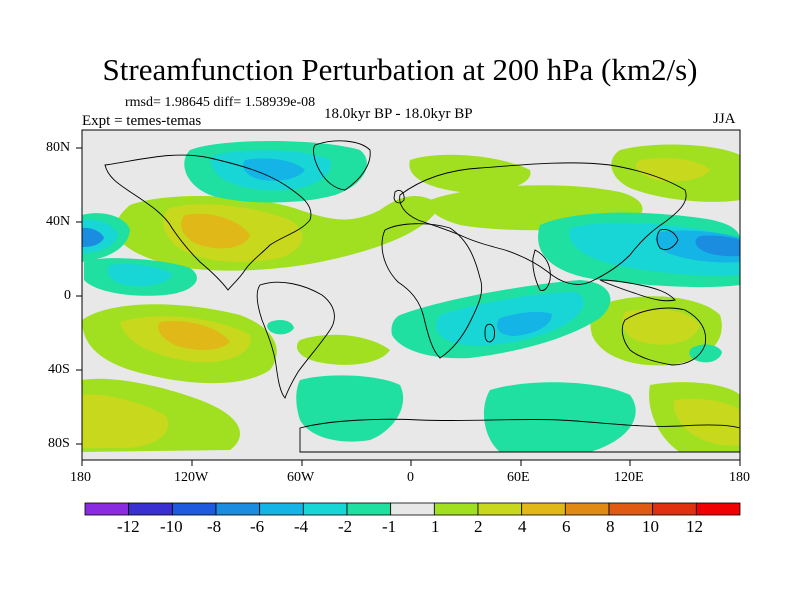  Describe the element at coordinates (661, 326) in the screenshot. I see `pos-region-australia-core` at that location.